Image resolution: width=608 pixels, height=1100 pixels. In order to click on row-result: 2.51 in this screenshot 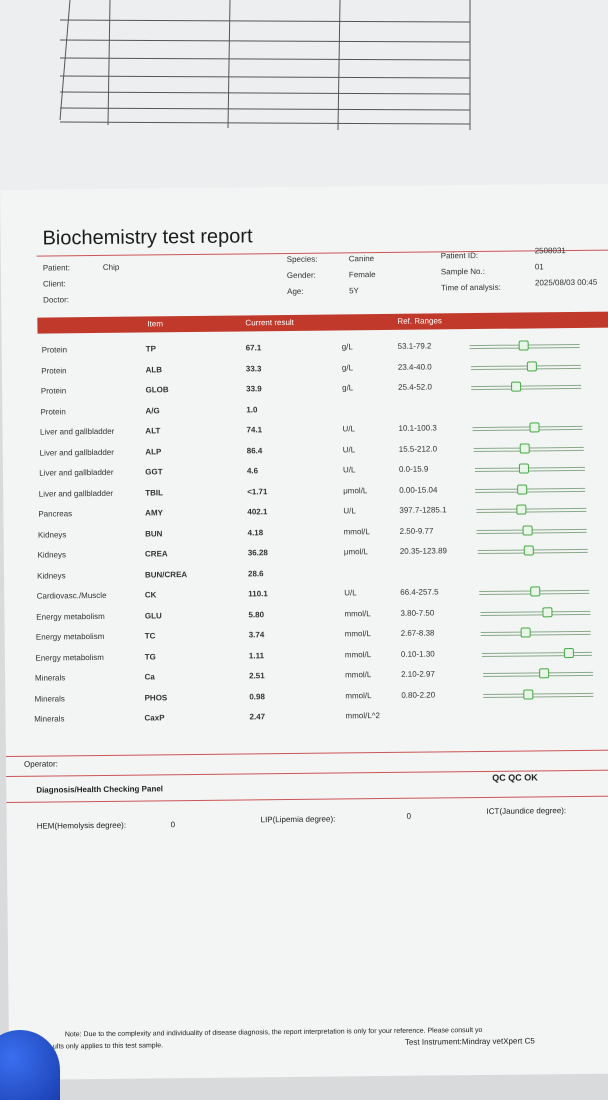, I will do `click(257, 676)`.